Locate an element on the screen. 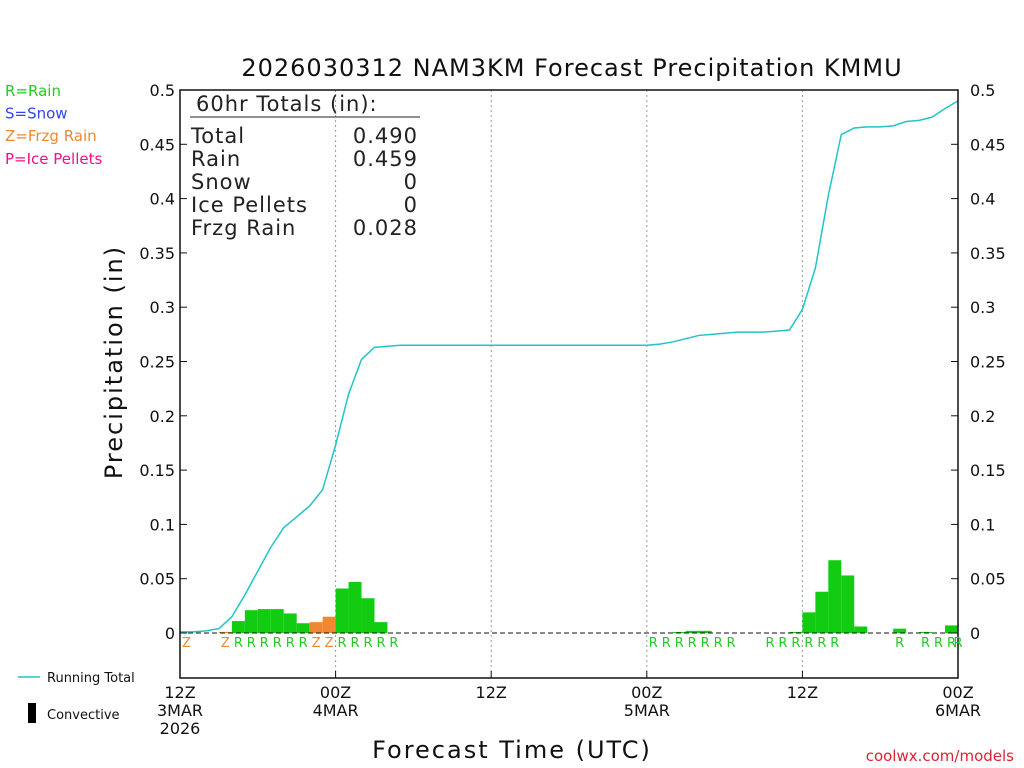  ptype-label-row: Z Z R R R R R R Z Z R R R R R R R R R R R R R R R R R R R R R RR is located at coordinates (572, 643).